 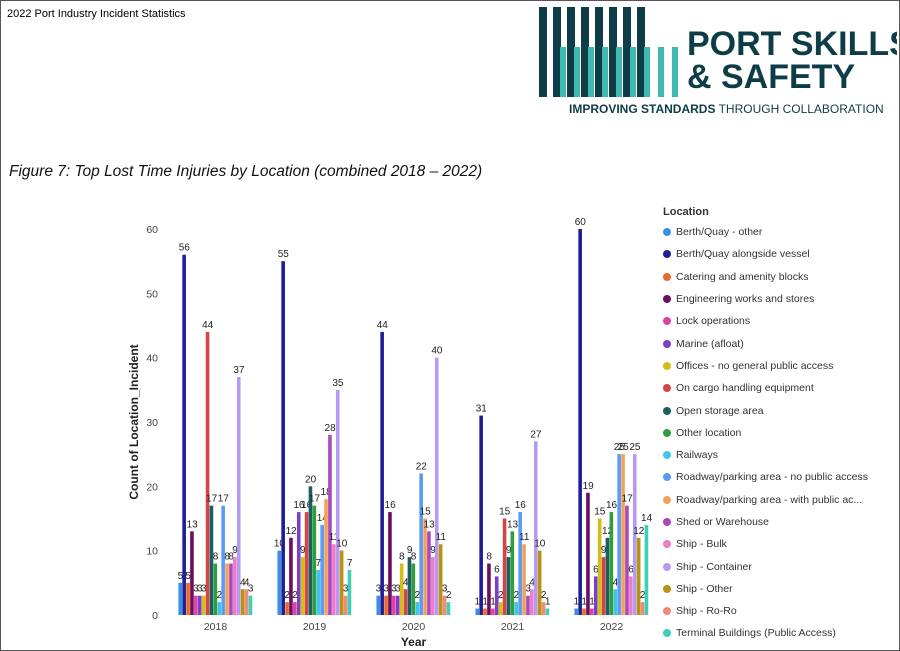 What do you see at coordinates (720, 410) in the screenshot?
I see `legend-label: Open storage area` at bounding box center [720, 410].